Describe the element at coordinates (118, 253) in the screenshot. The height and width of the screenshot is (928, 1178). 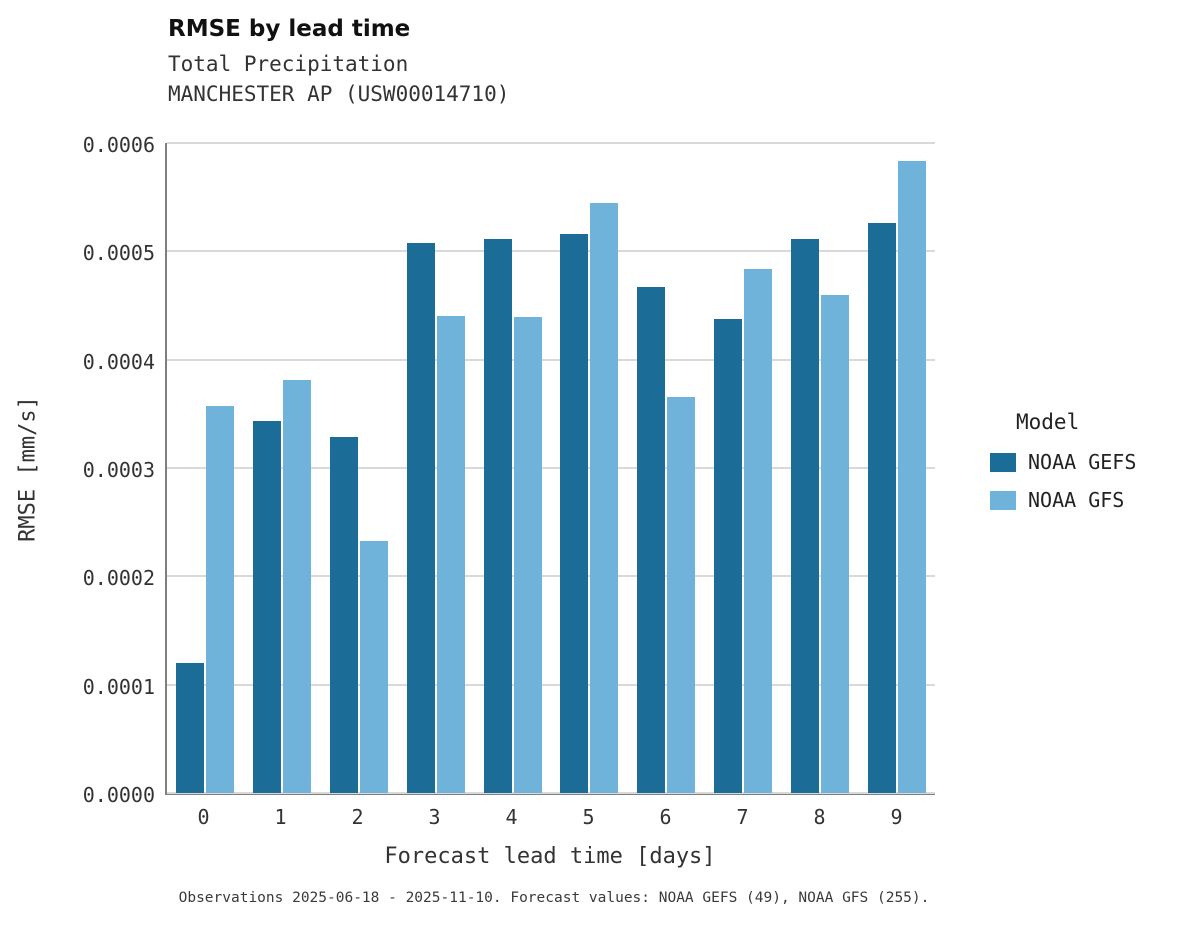
I see `y-tick-label: 0.0005` at that location.